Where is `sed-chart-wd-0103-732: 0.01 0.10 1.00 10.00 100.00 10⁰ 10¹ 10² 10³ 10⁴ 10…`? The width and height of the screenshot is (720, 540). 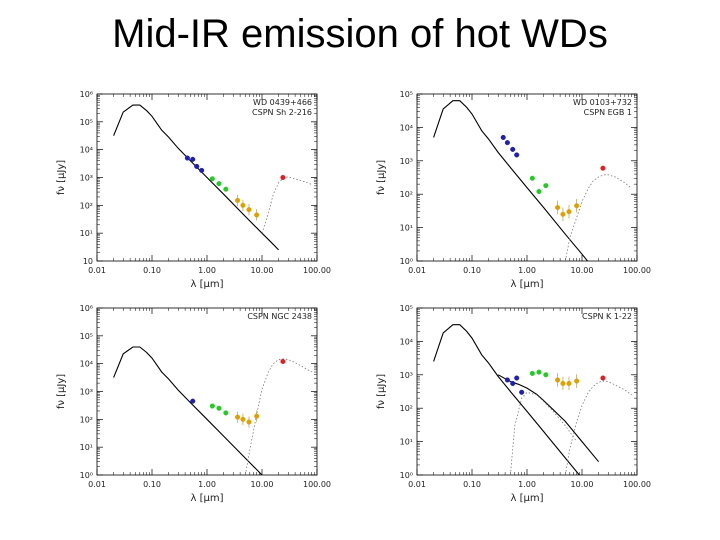
sed-chart-wd-0103-732: 0.01 0.10 1.00 10.00 100.00 10⁰ 10¹ 10² 10³ 10⁴ 10… is located at coordinates (513, 190).